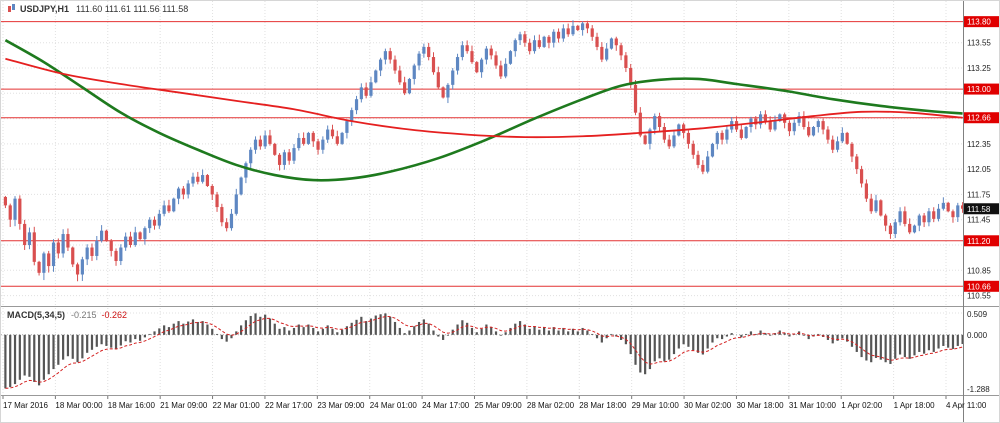 This screenshot has height=423, width=1000. I want to click on time-axis-label: 29 Mar 10:00, so click(656, 405).